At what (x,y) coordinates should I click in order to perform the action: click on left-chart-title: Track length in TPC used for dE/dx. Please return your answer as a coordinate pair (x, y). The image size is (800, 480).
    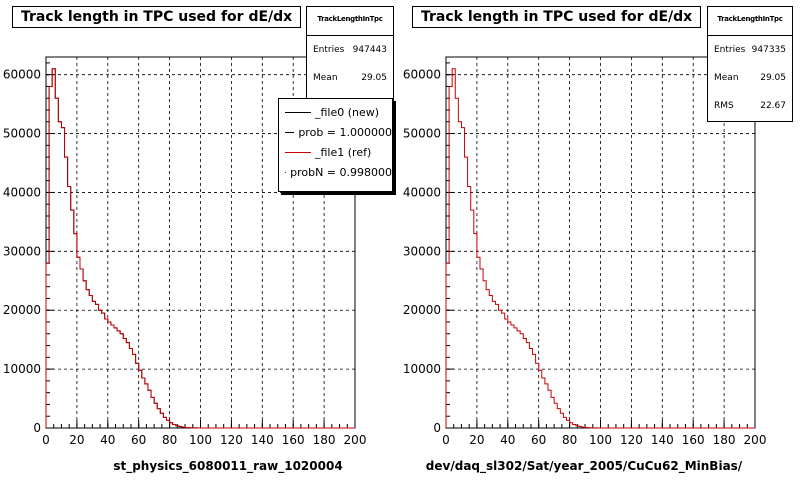
    Looking at the image, I should click on (157, 17).